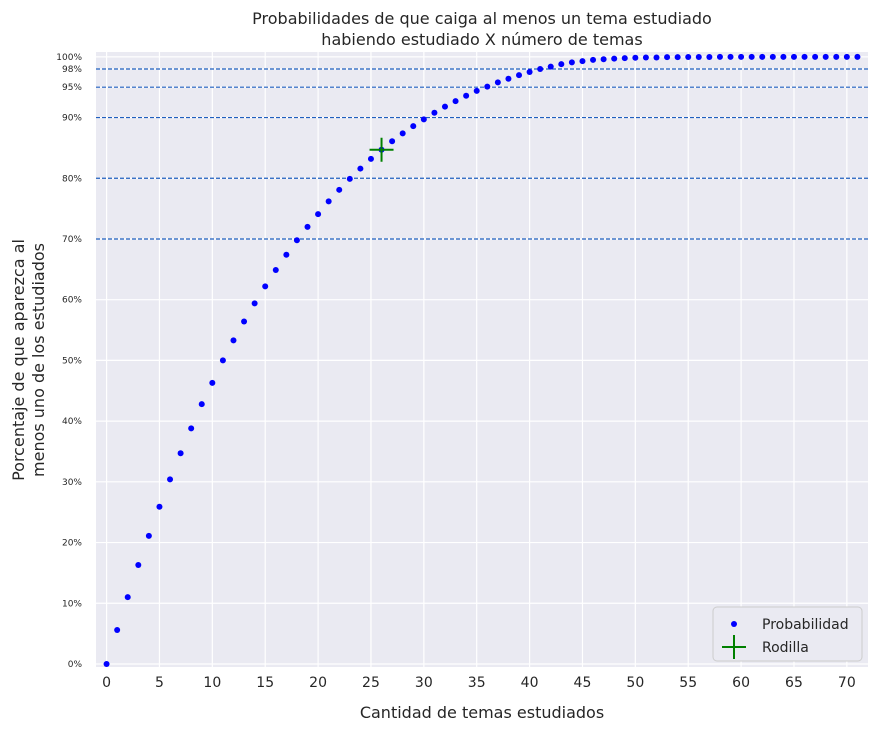 This screenshot has height=730, width=880. I want to click on x-tick-label: 45, so click(583, 683).